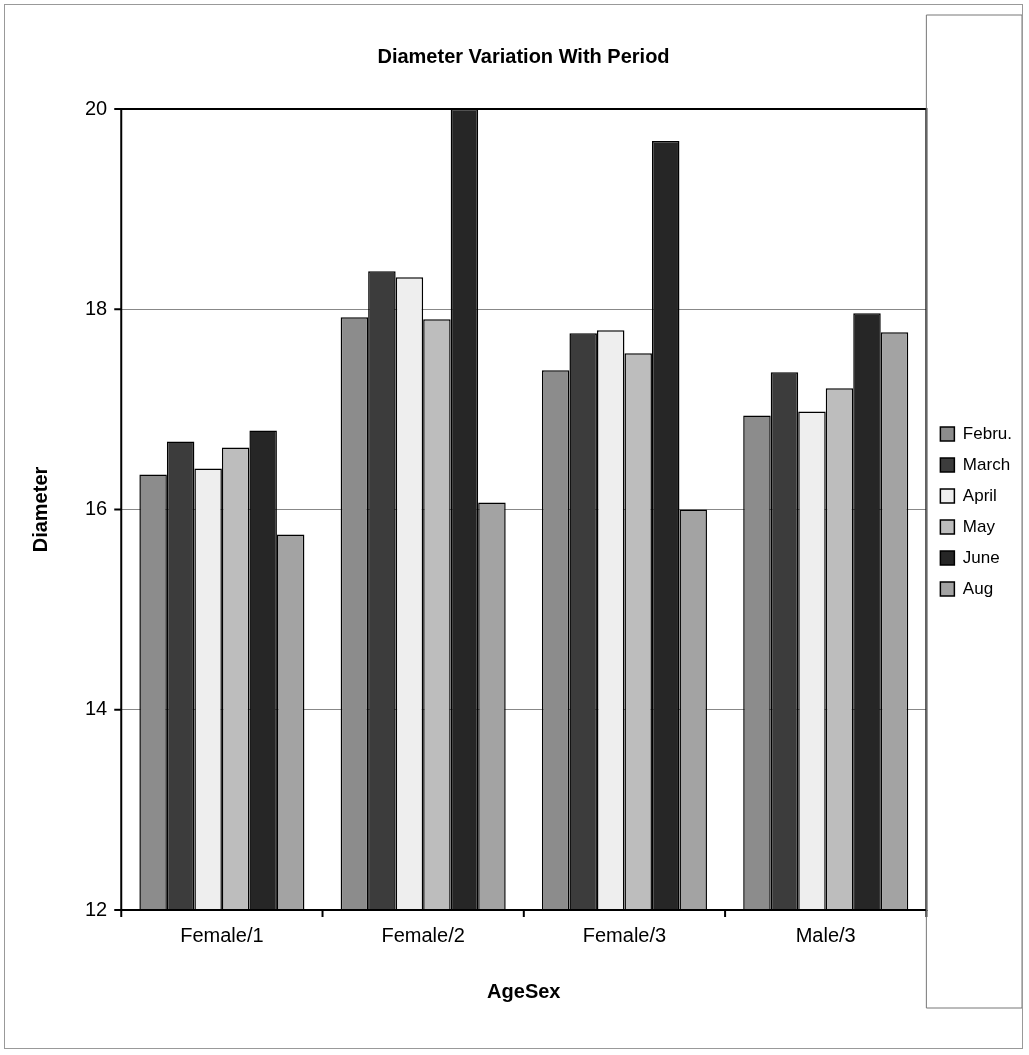 The width and height of the screenshot is (1029, 1055). I want to click on x-tick-label: Female/1, so click(222, 934).